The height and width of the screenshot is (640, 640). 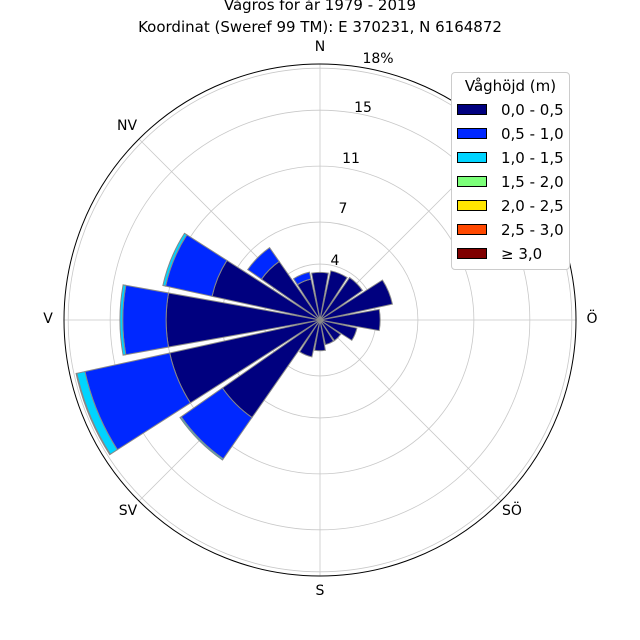 I want to click on direction-label-n: N, so click(x=320, y=47).